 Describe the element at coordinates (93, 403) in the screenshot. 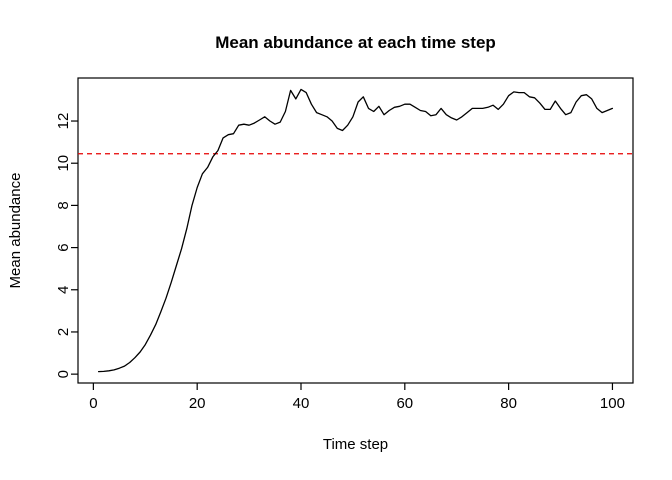

I see `x-tick-label: 0` at that location.